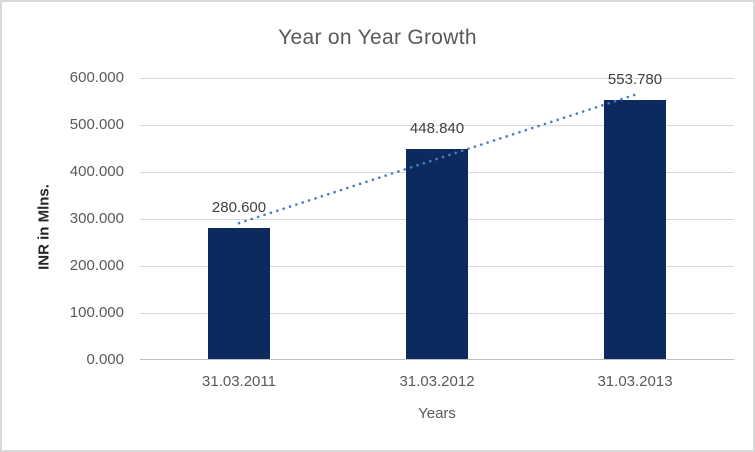  Describe the element at coordinates (96, 312) in the screenshot. I see `y-tick-label: 100.000` at that location.